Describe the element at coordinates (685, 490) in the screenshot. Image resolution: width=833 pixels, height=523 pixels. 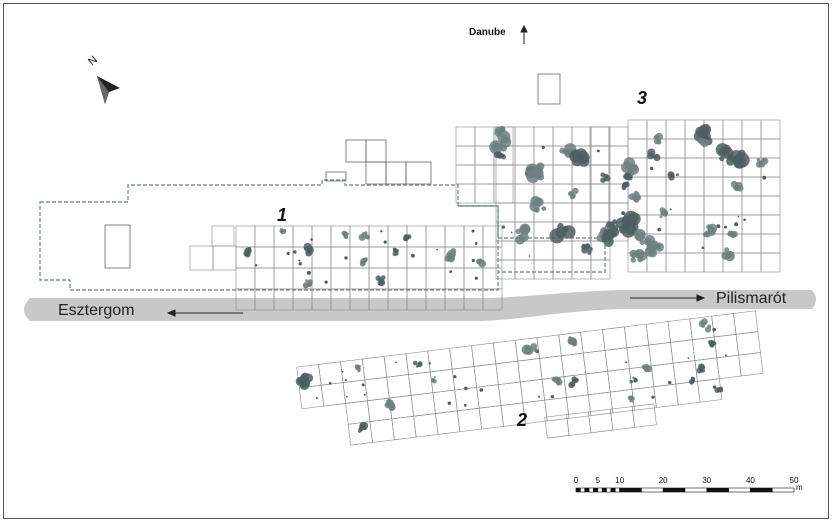
I see `scale-bar` at that location.